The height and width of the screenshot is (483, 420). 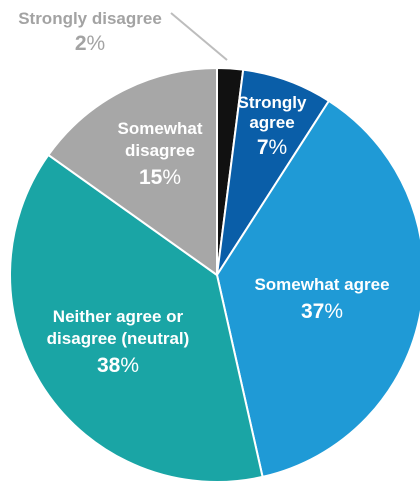 I want to click on slice-label-strongly-disagree: Strongly disagree 2%, so click(x=90, y=32).